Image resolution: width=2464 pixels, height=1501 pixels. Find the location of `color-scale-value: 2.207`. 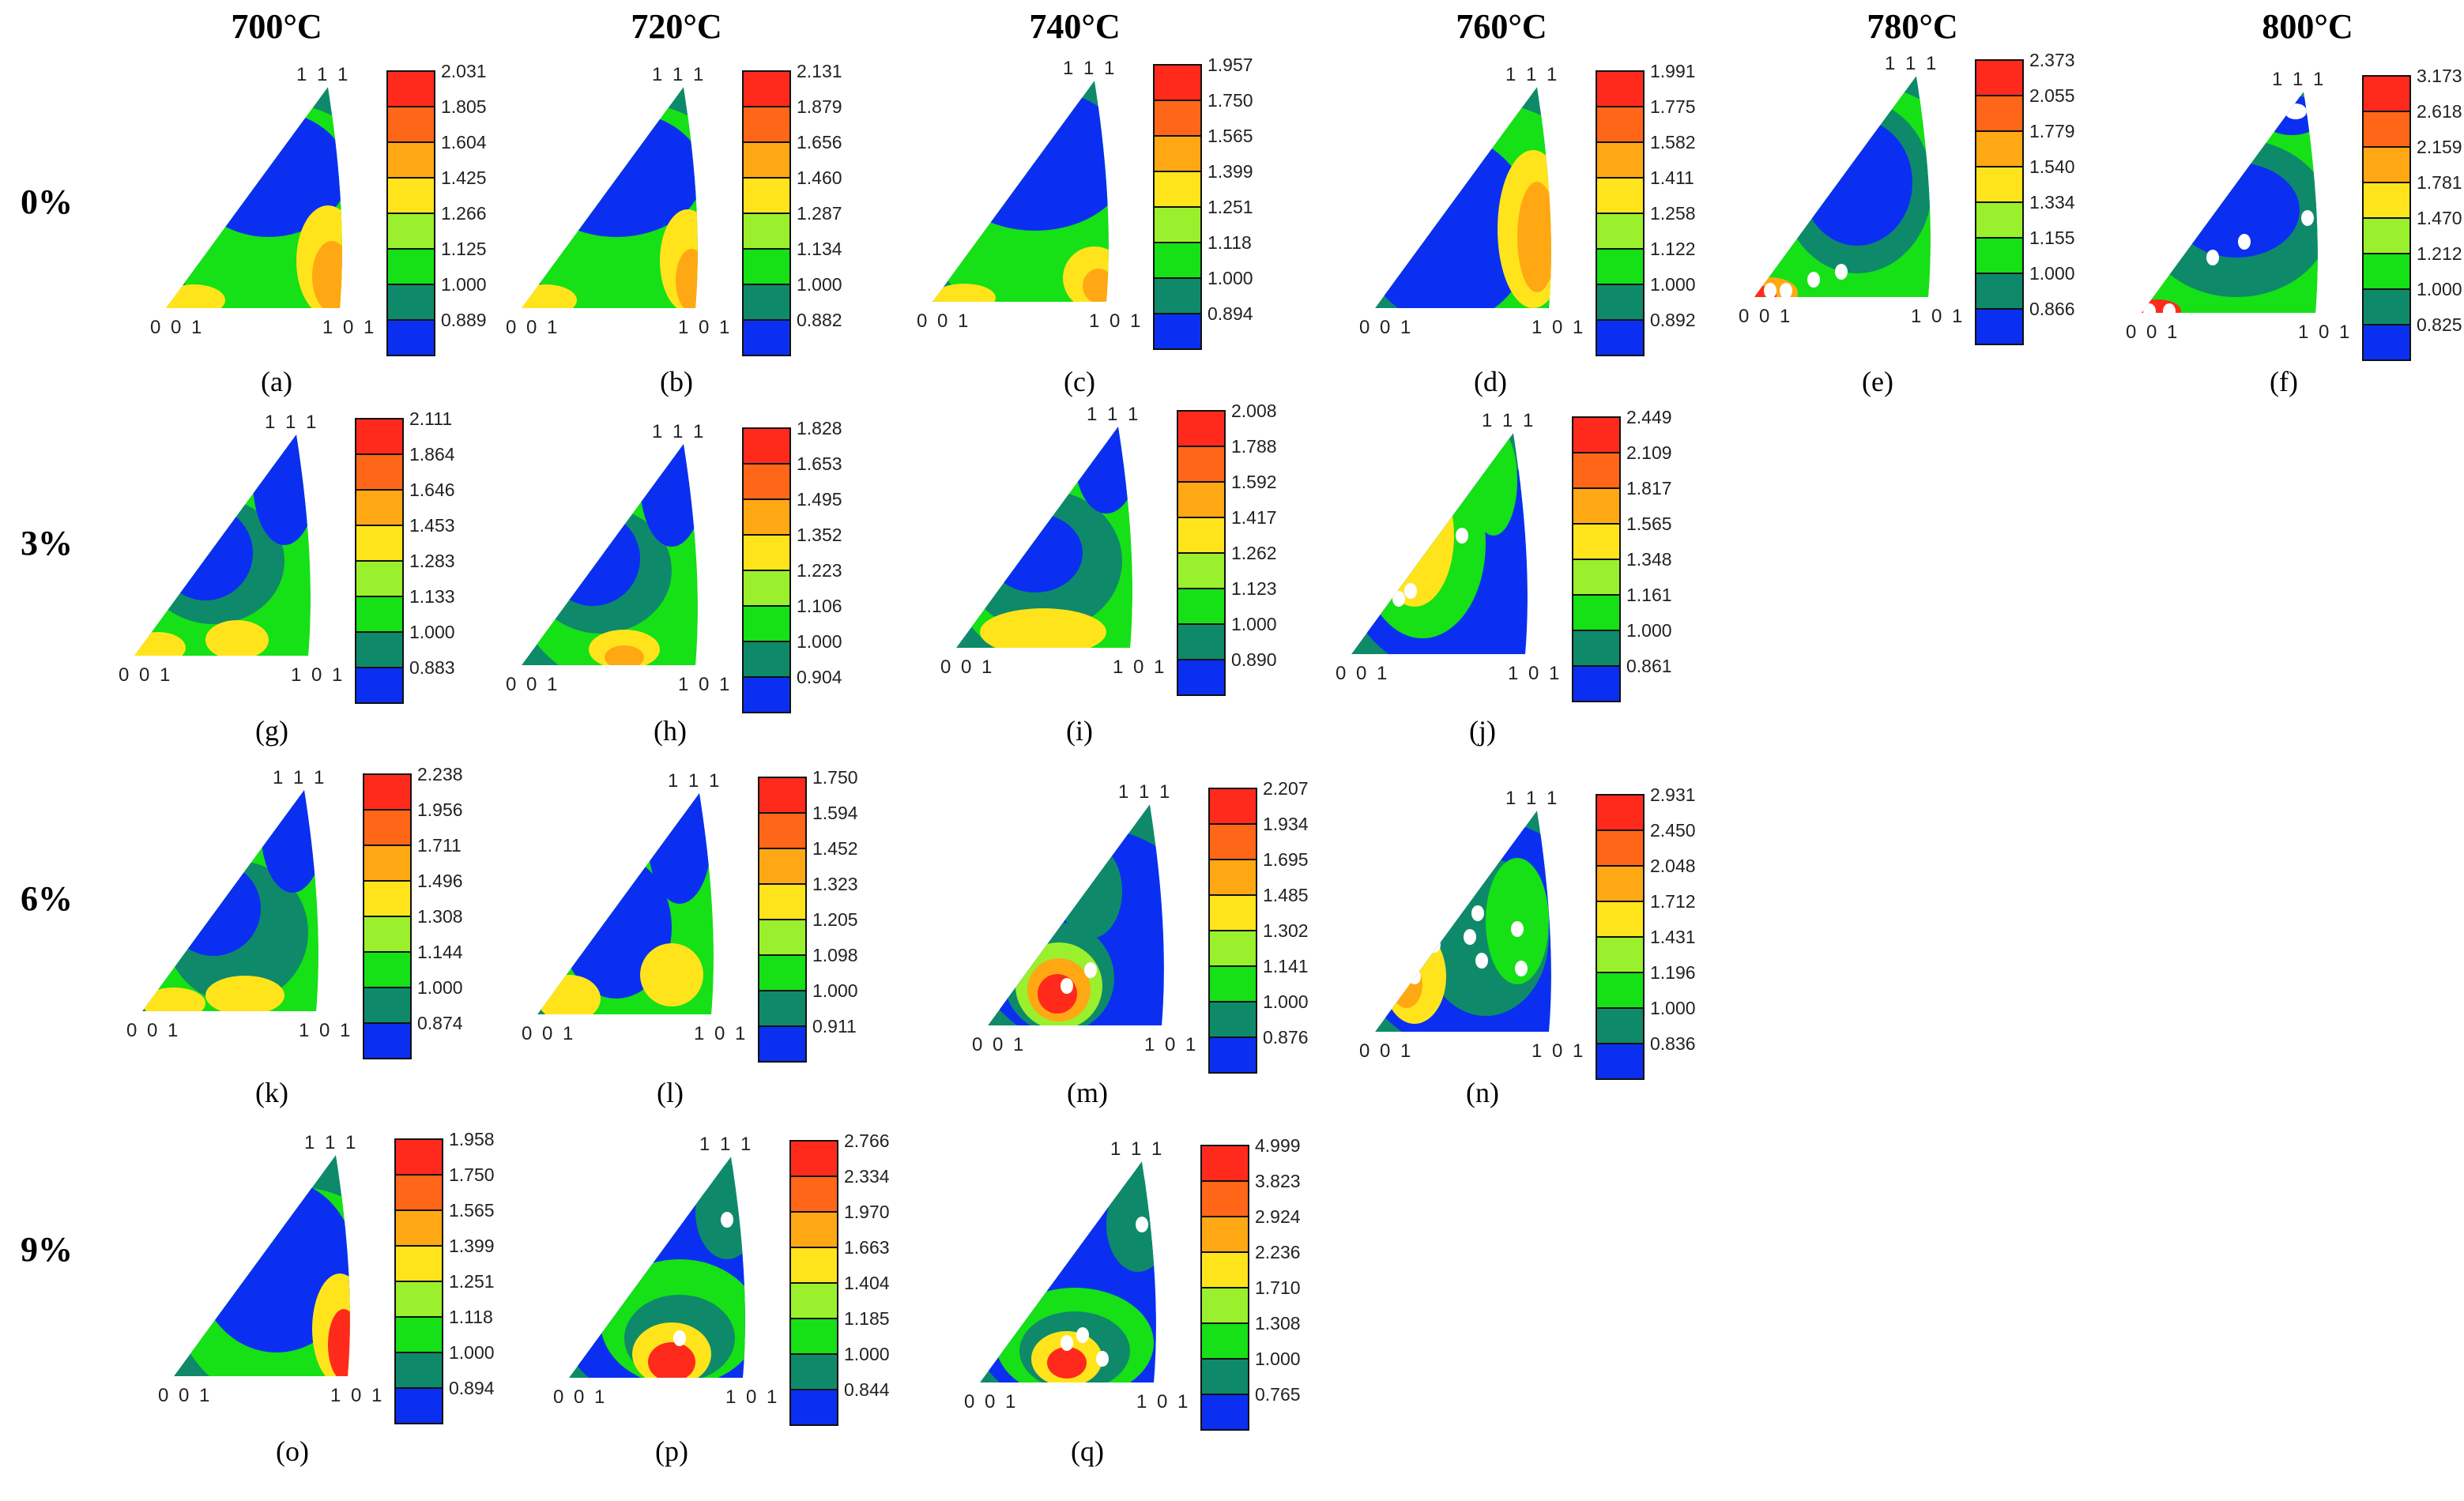

color-scale-value: 2.207 is located at coordinates (1286, 789).